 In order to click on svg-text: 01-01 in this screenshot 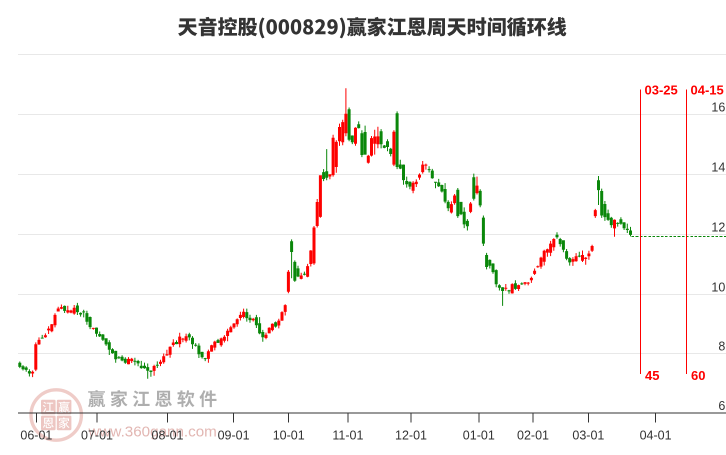, I will do `click(479, 436)`.